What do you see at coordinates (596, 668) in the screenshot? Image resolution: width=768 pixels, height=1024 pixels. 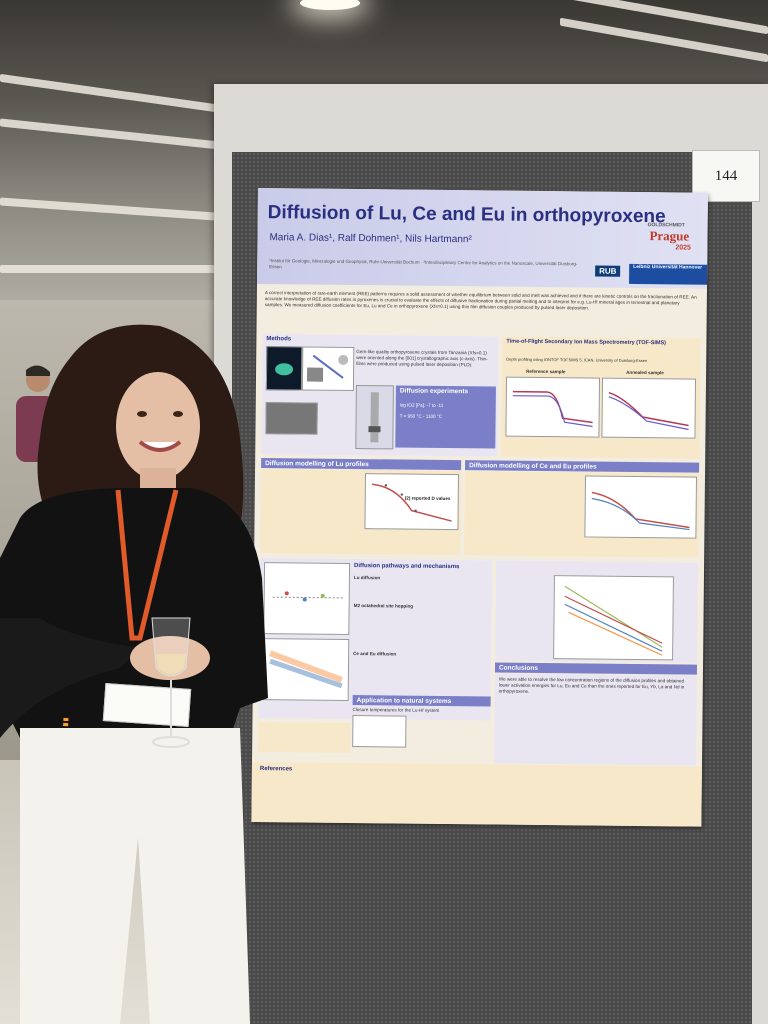 I see `conclusions-heading: Conclusions` at bounding box center [596, 668].